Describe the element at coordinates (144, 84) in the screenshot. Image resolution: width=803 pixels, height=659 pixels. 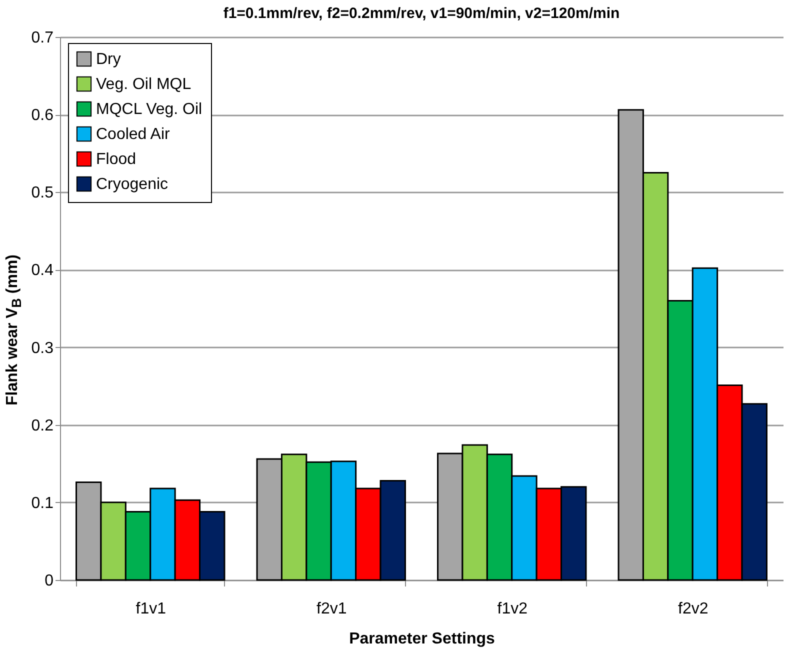
I see `legend-label: Veg. Oil MQL` at that location.